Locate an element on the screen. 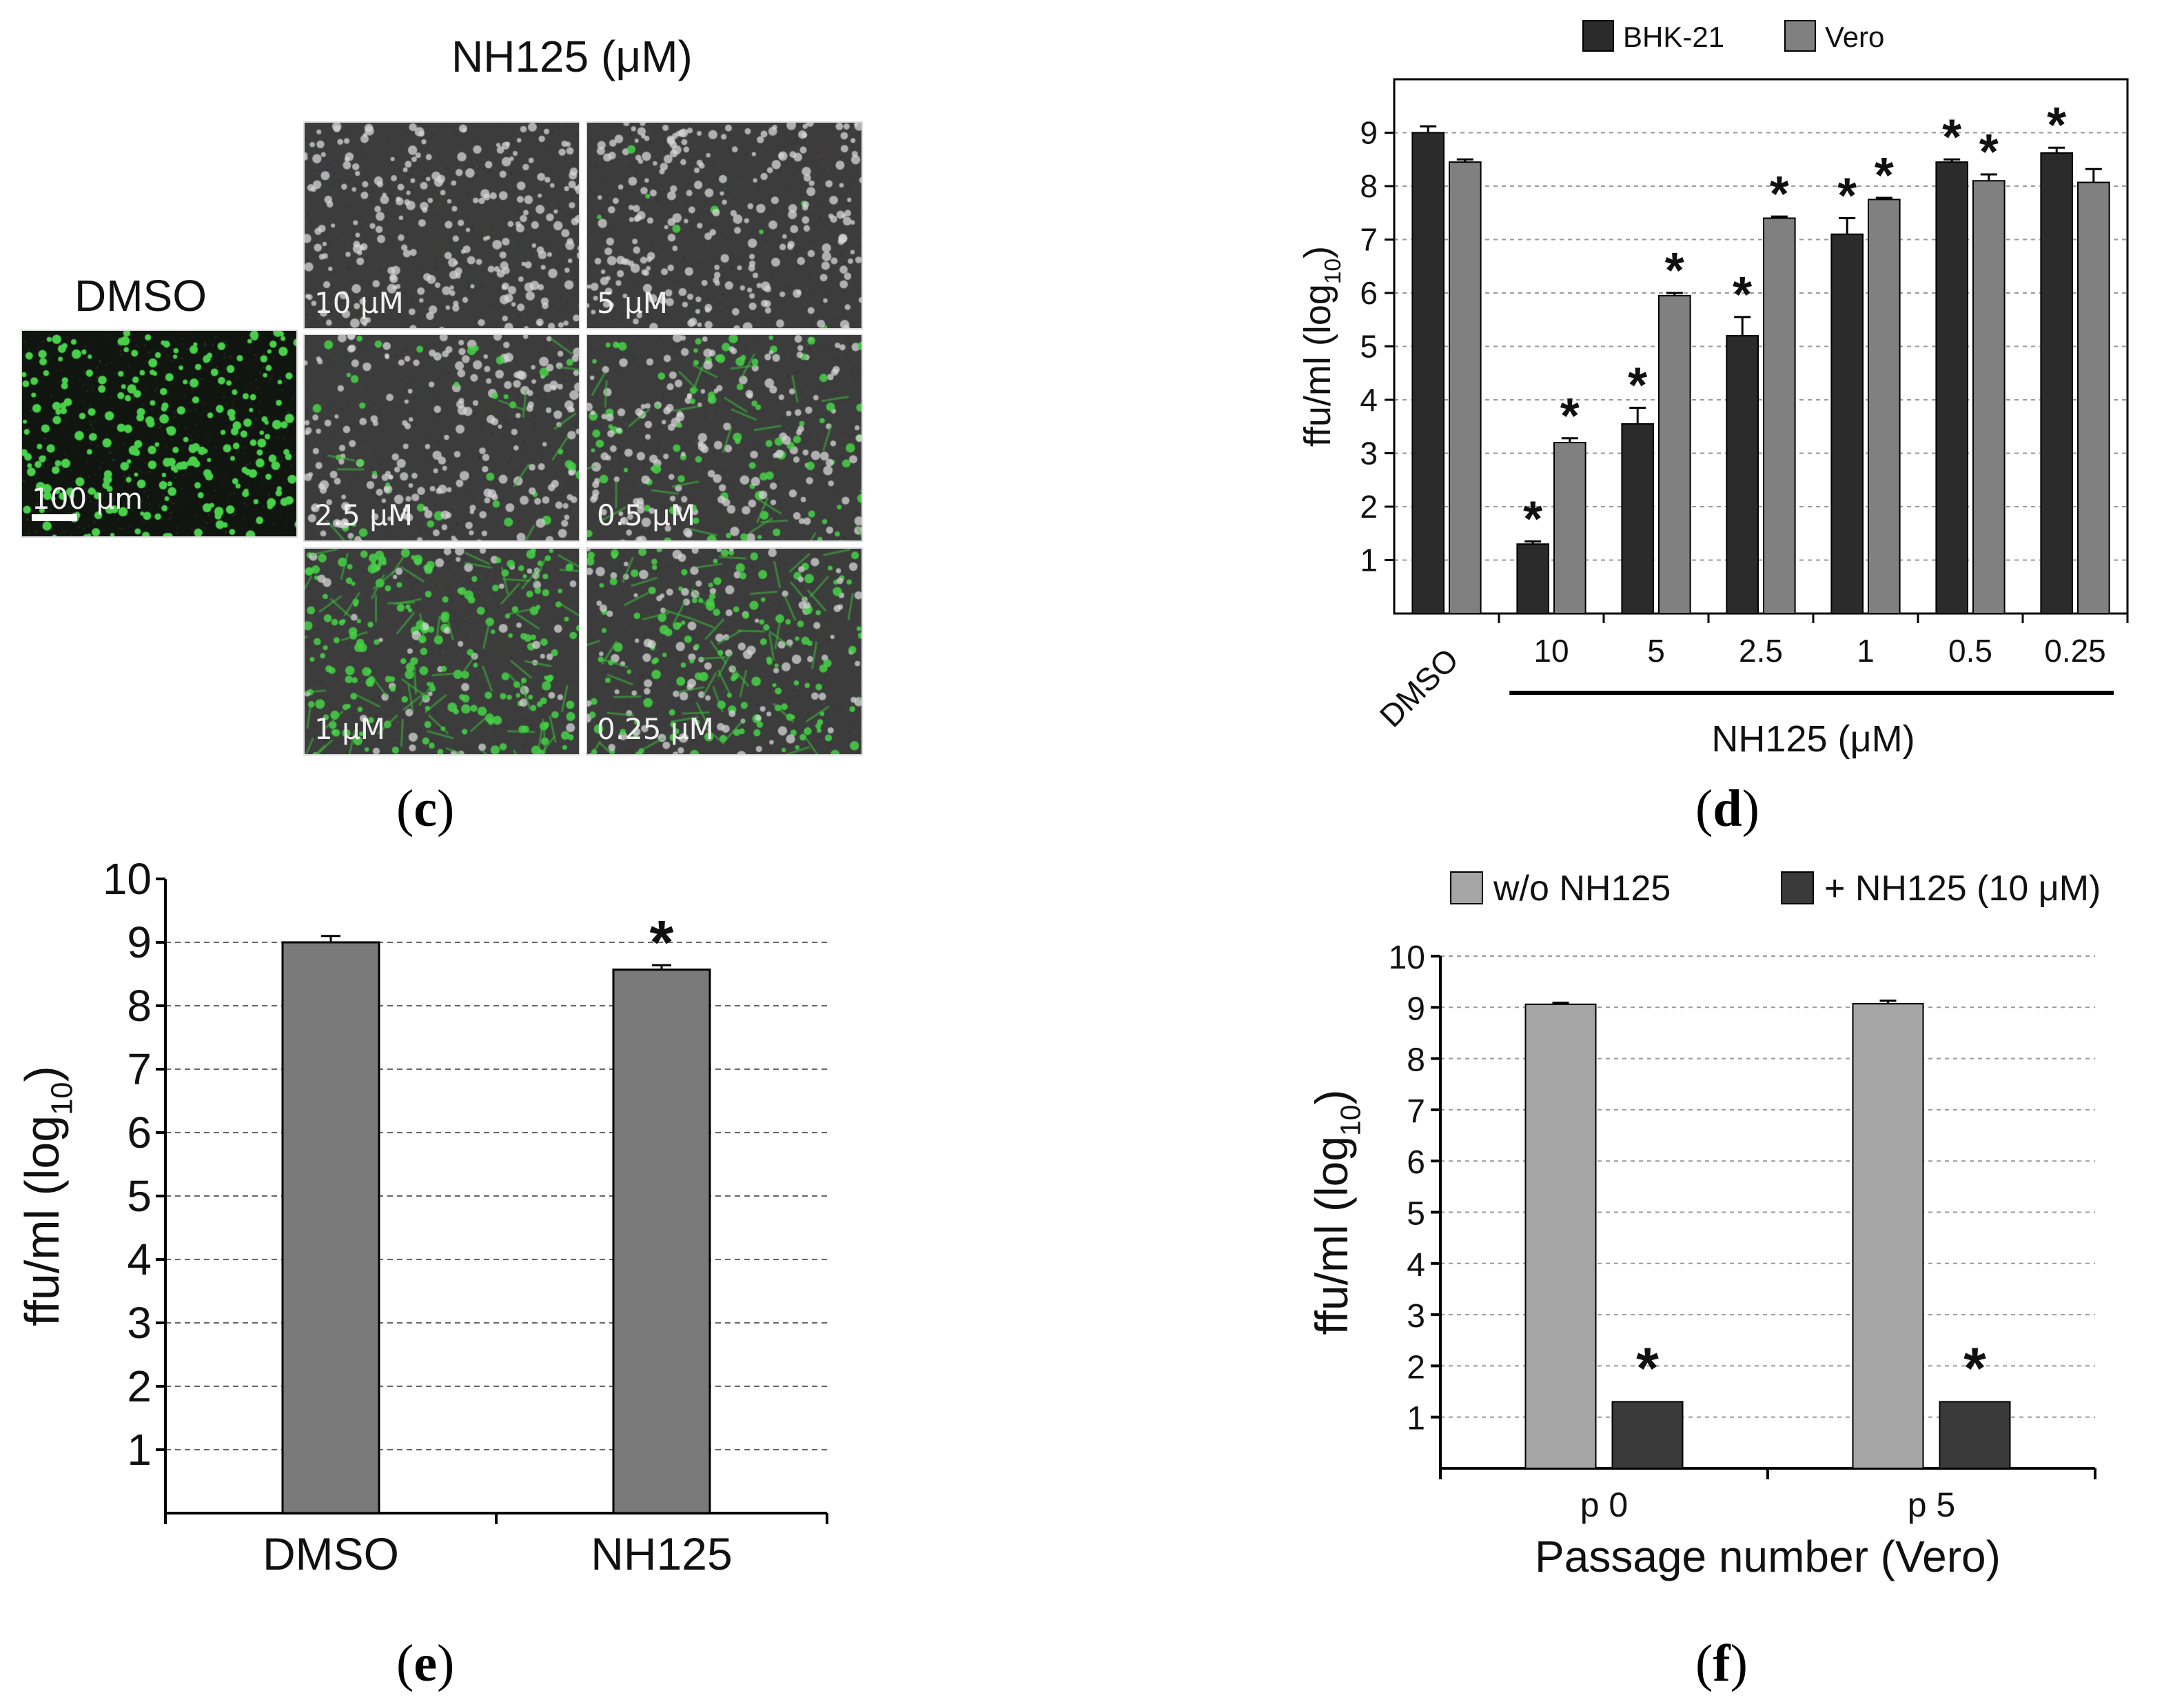 This screenshot has width=2184, height=1702. micro-image-10uM: 10 μM is located at coordinates (441, 225).